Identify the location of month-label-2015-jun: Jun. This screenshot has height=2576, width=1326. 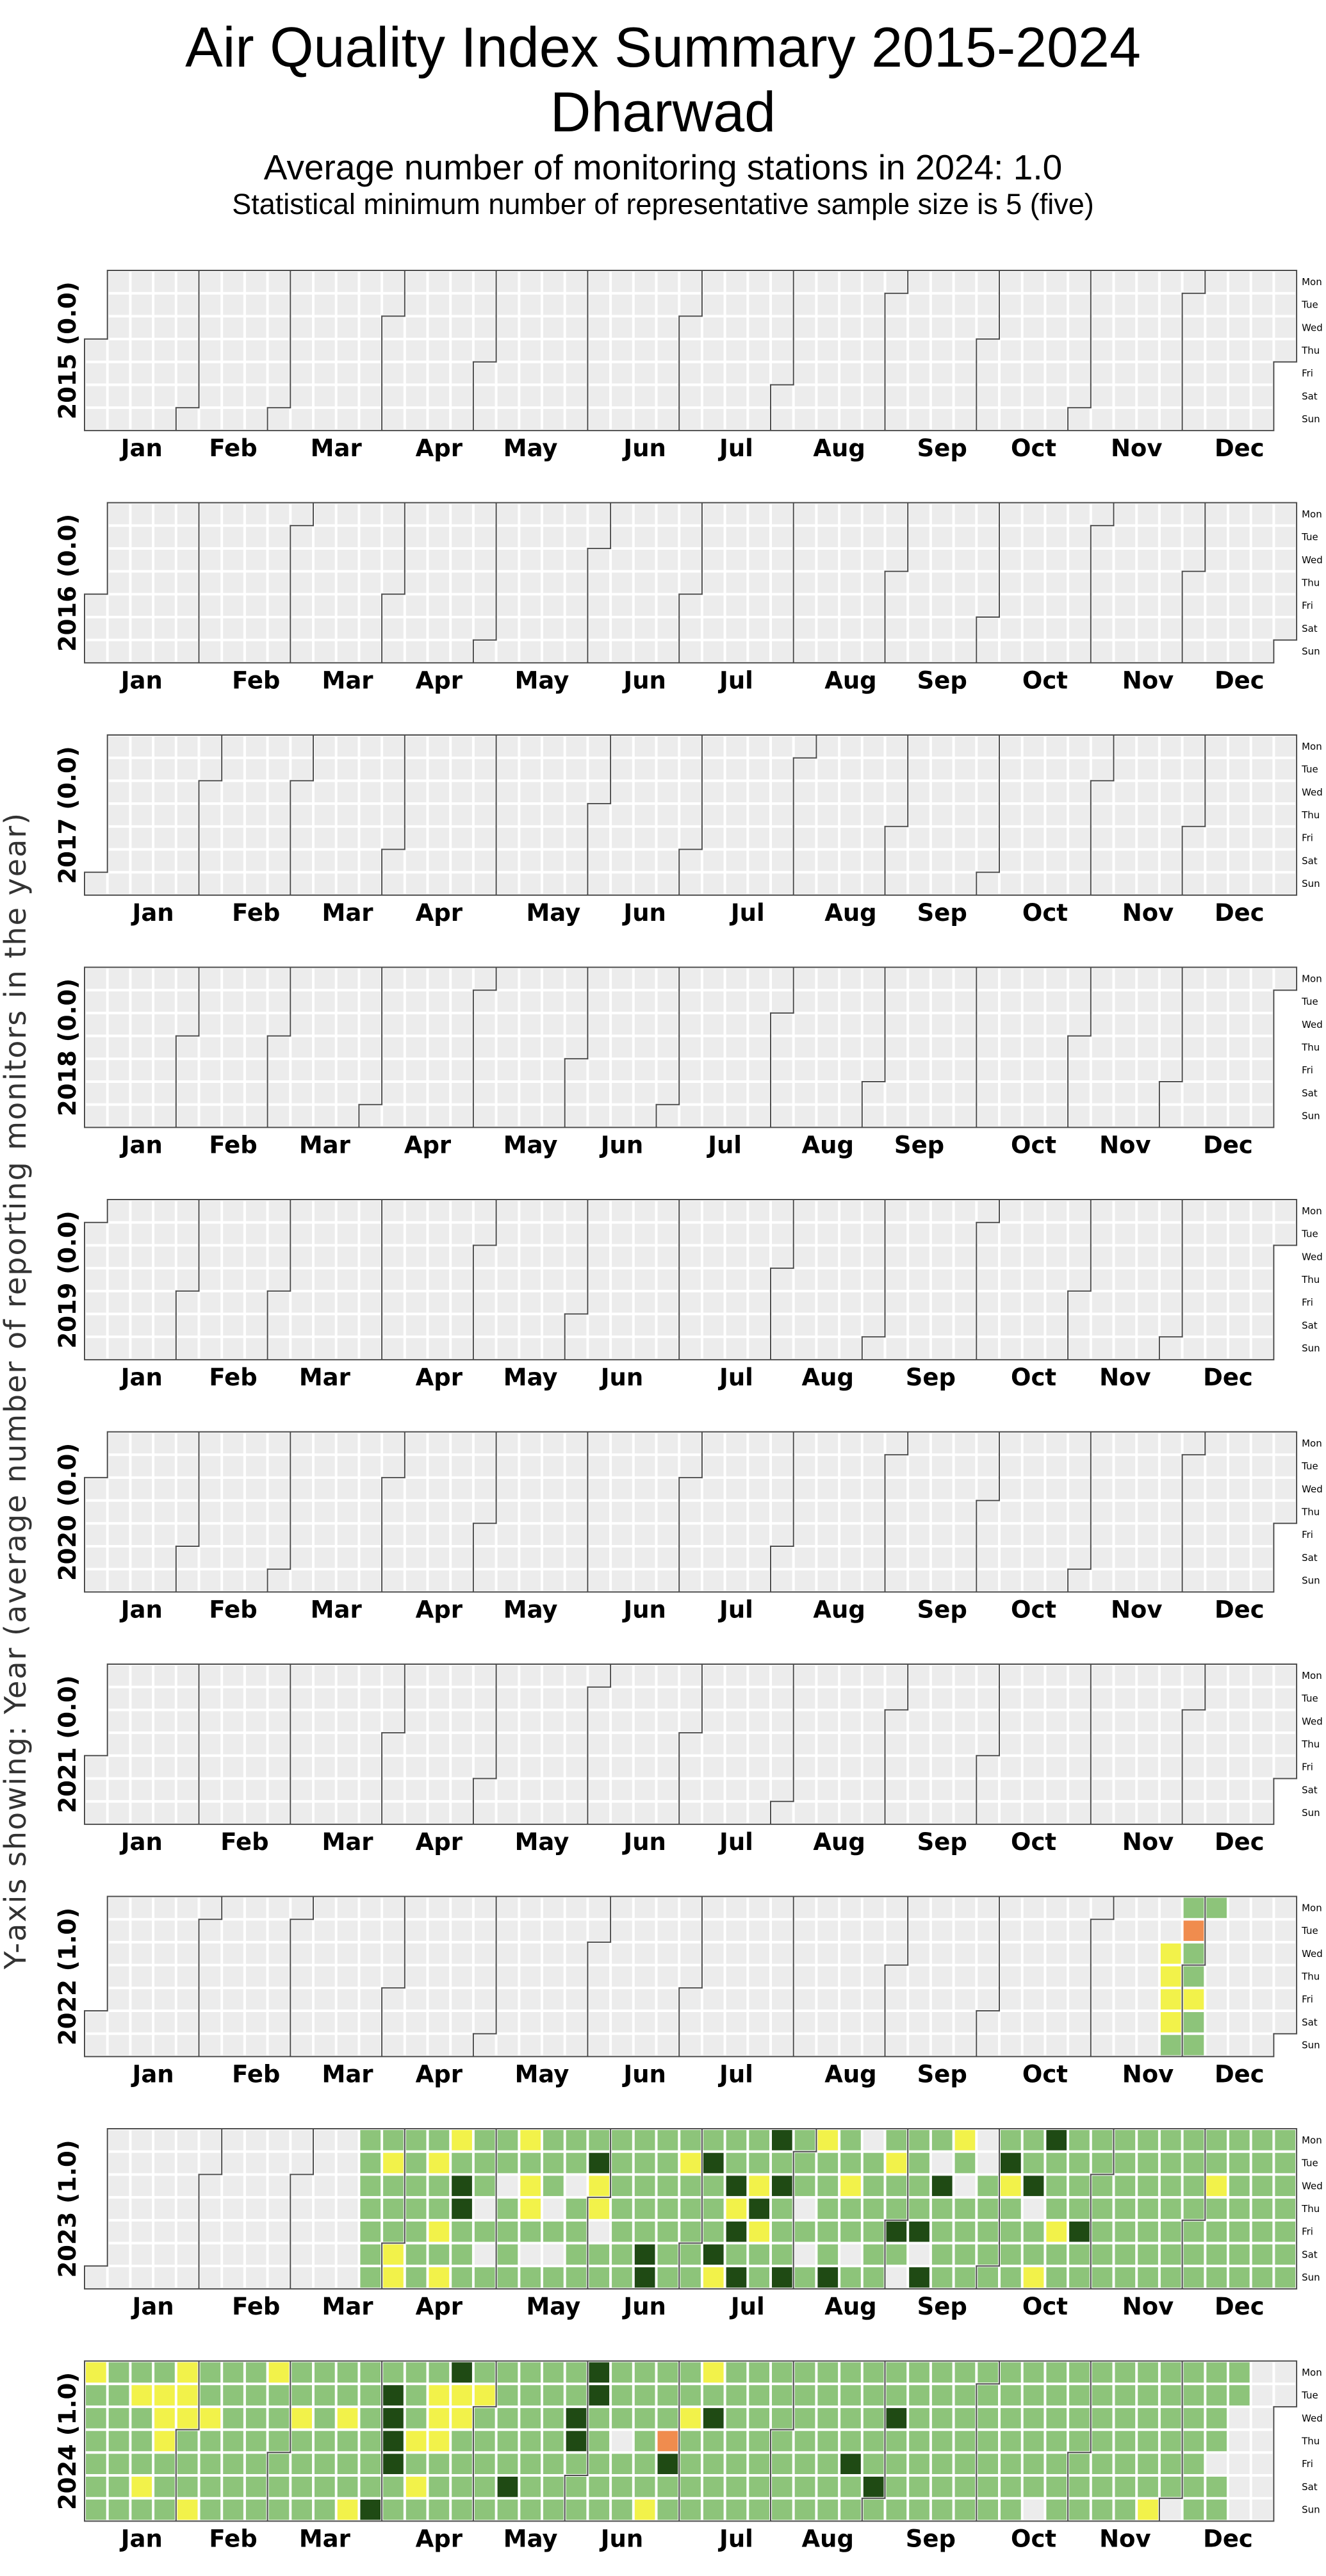
(643, 448).